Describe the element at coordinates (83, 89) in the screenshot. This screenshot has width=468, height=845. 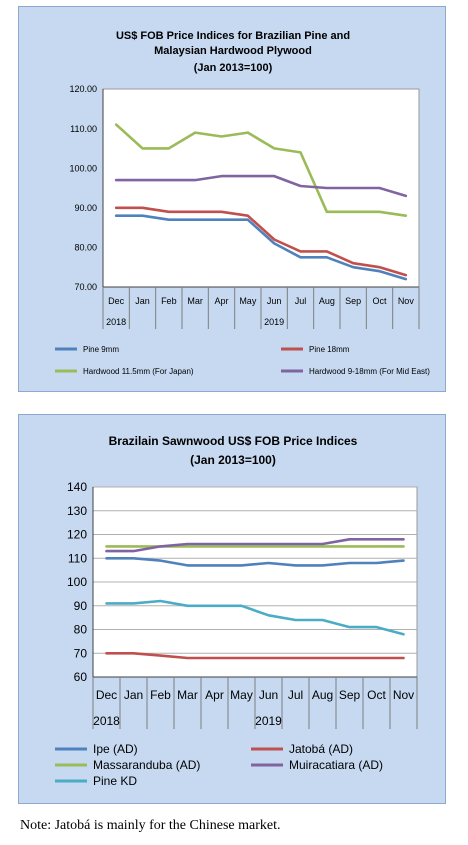
I see `plywood-y-tick-label: 120.00` at that location.